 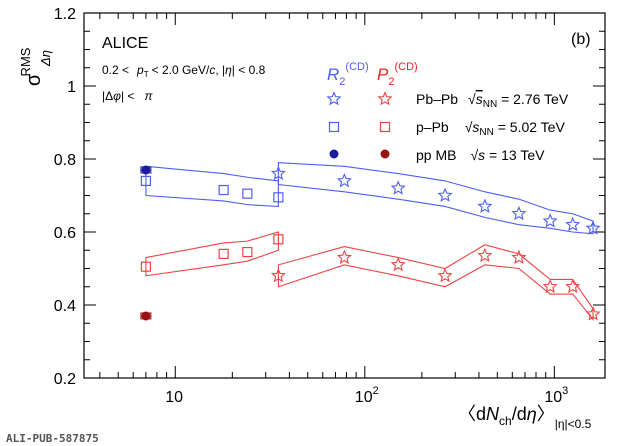 What do you see at coordinates (65, 14) in the screenshot?
I see `y-tick-label: 1.2` at bounding box center [65, 14].